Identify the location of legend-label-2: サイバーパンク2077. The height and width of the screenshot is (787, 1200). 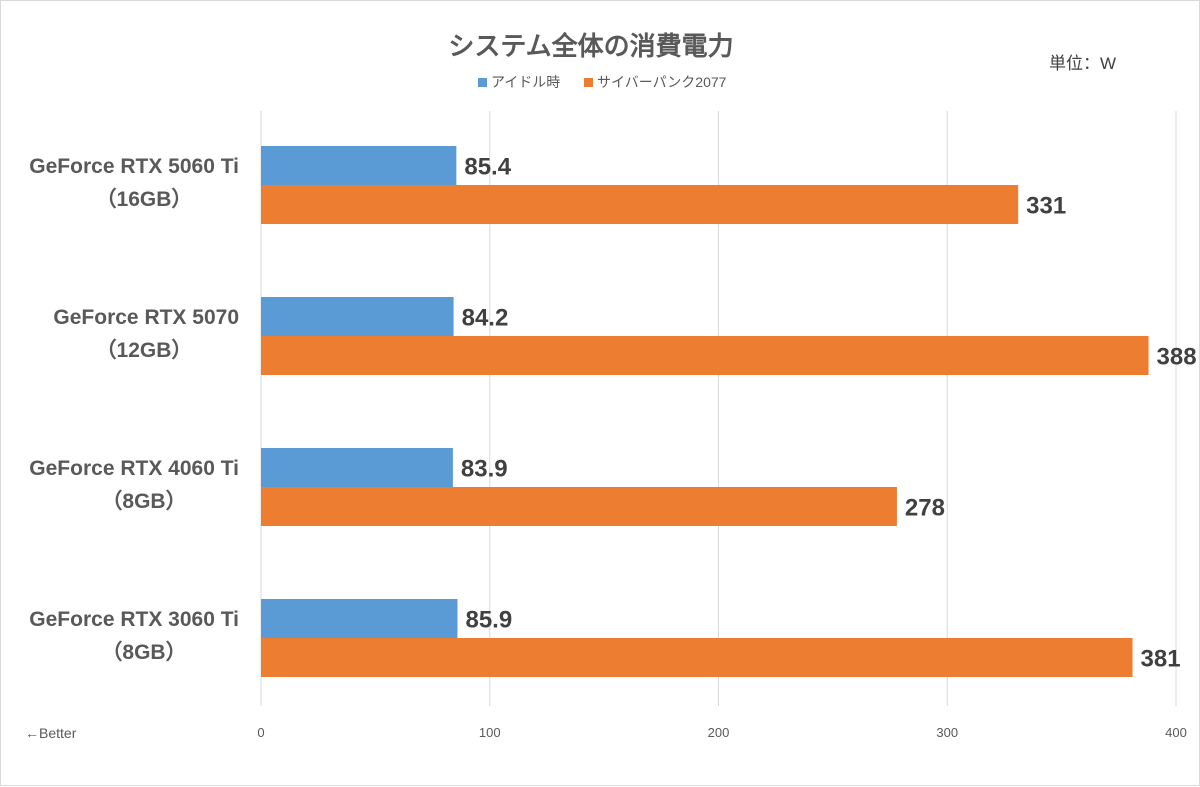
(662, 82).